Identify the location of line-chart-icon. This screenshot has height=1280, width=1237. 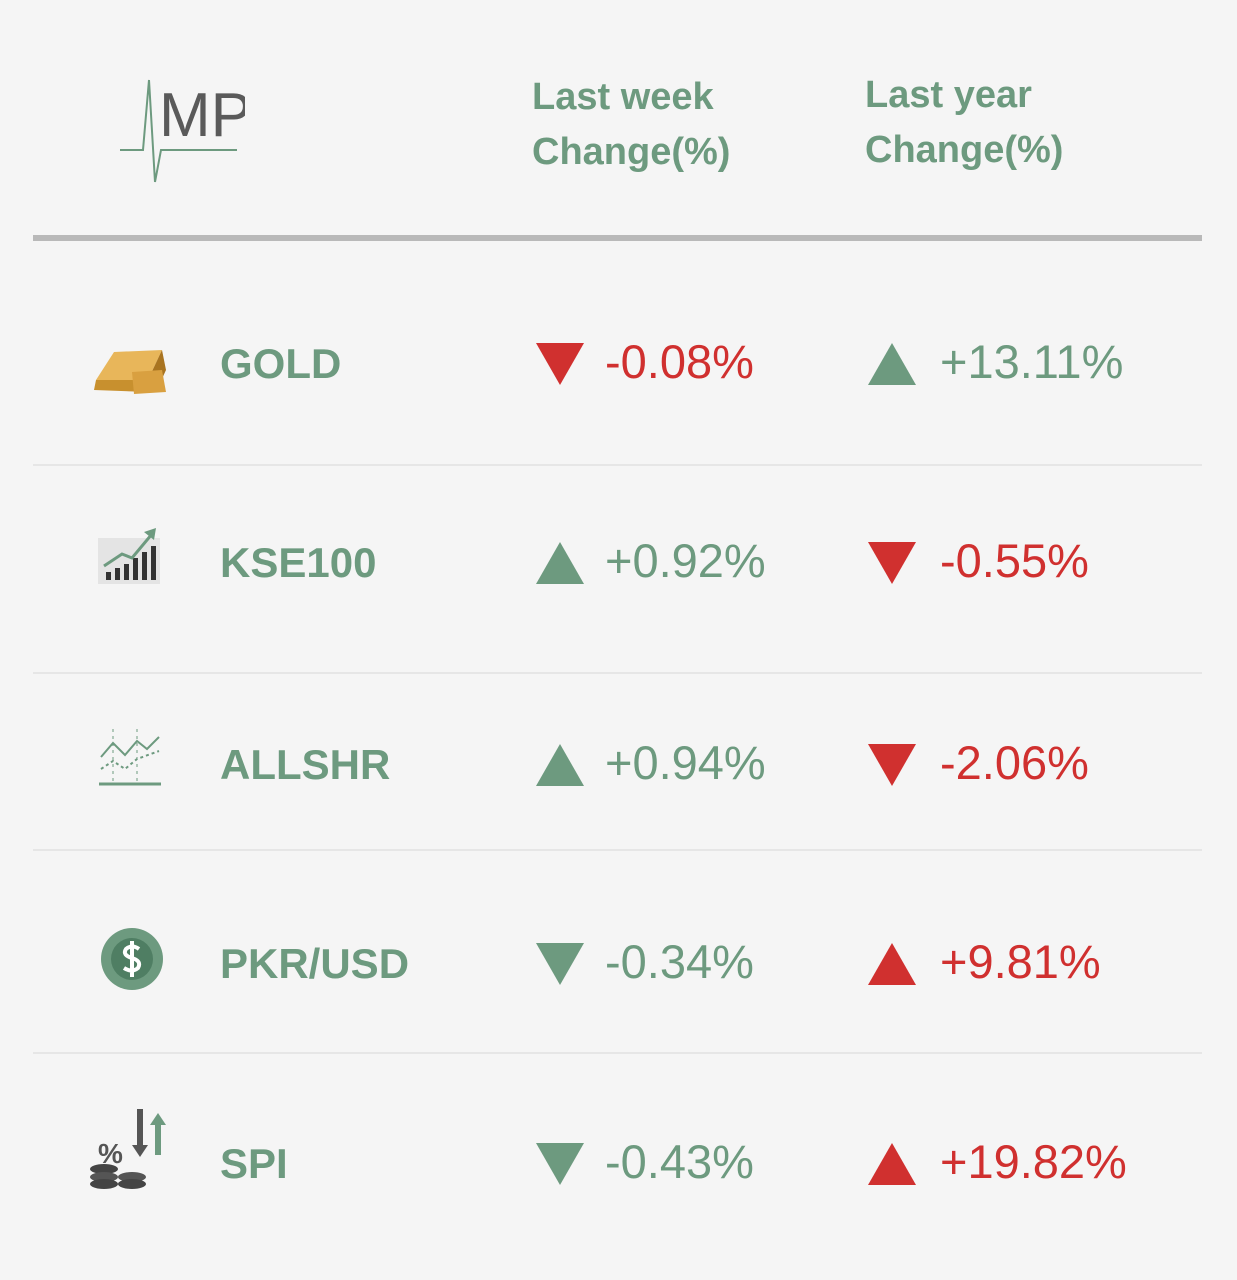
(130, 757).